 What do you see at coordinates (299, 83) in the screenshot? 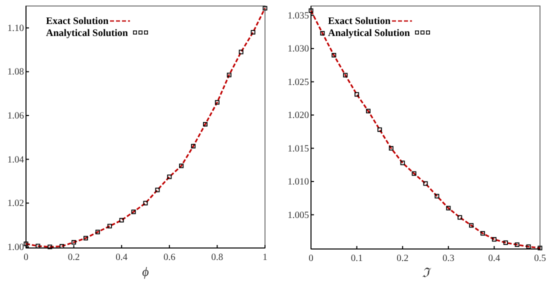
I see `y-tick-label: 1.025` at bounding box center [299, 83].